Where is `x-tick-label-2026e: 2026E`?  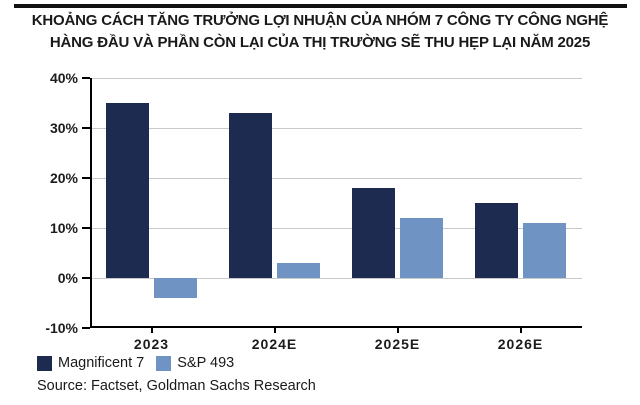
x-tick-label-2026e: 2026E is located at coordinates (520, 344).